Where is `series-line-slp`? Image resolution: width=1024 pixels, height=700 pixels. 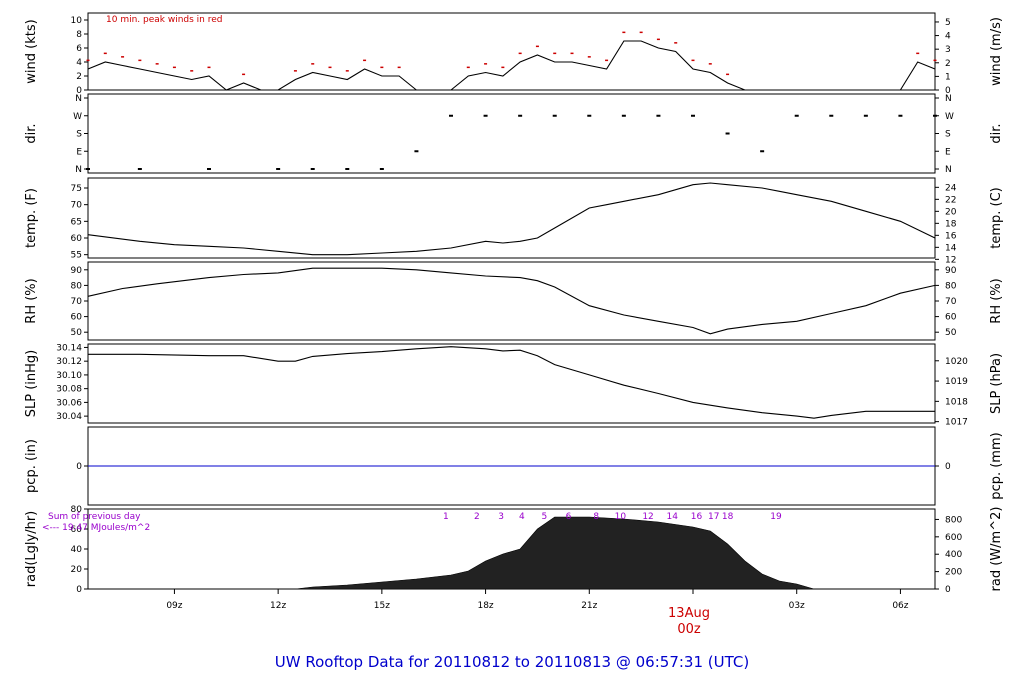
series-line-slp is located at coordinates (511, 382).